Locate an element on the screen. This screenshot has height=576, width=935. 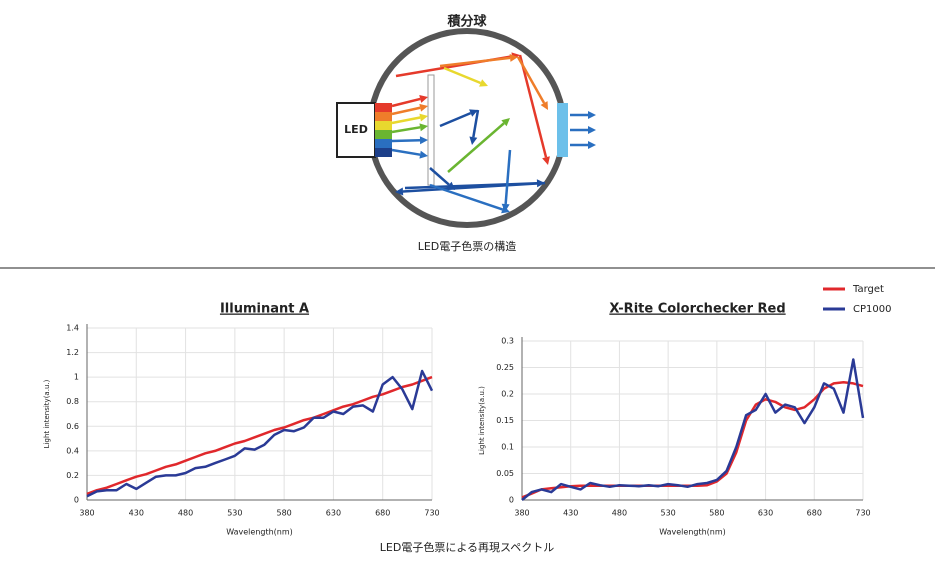
y-tick-label: 0.6 is located at coordinates (72, 426).